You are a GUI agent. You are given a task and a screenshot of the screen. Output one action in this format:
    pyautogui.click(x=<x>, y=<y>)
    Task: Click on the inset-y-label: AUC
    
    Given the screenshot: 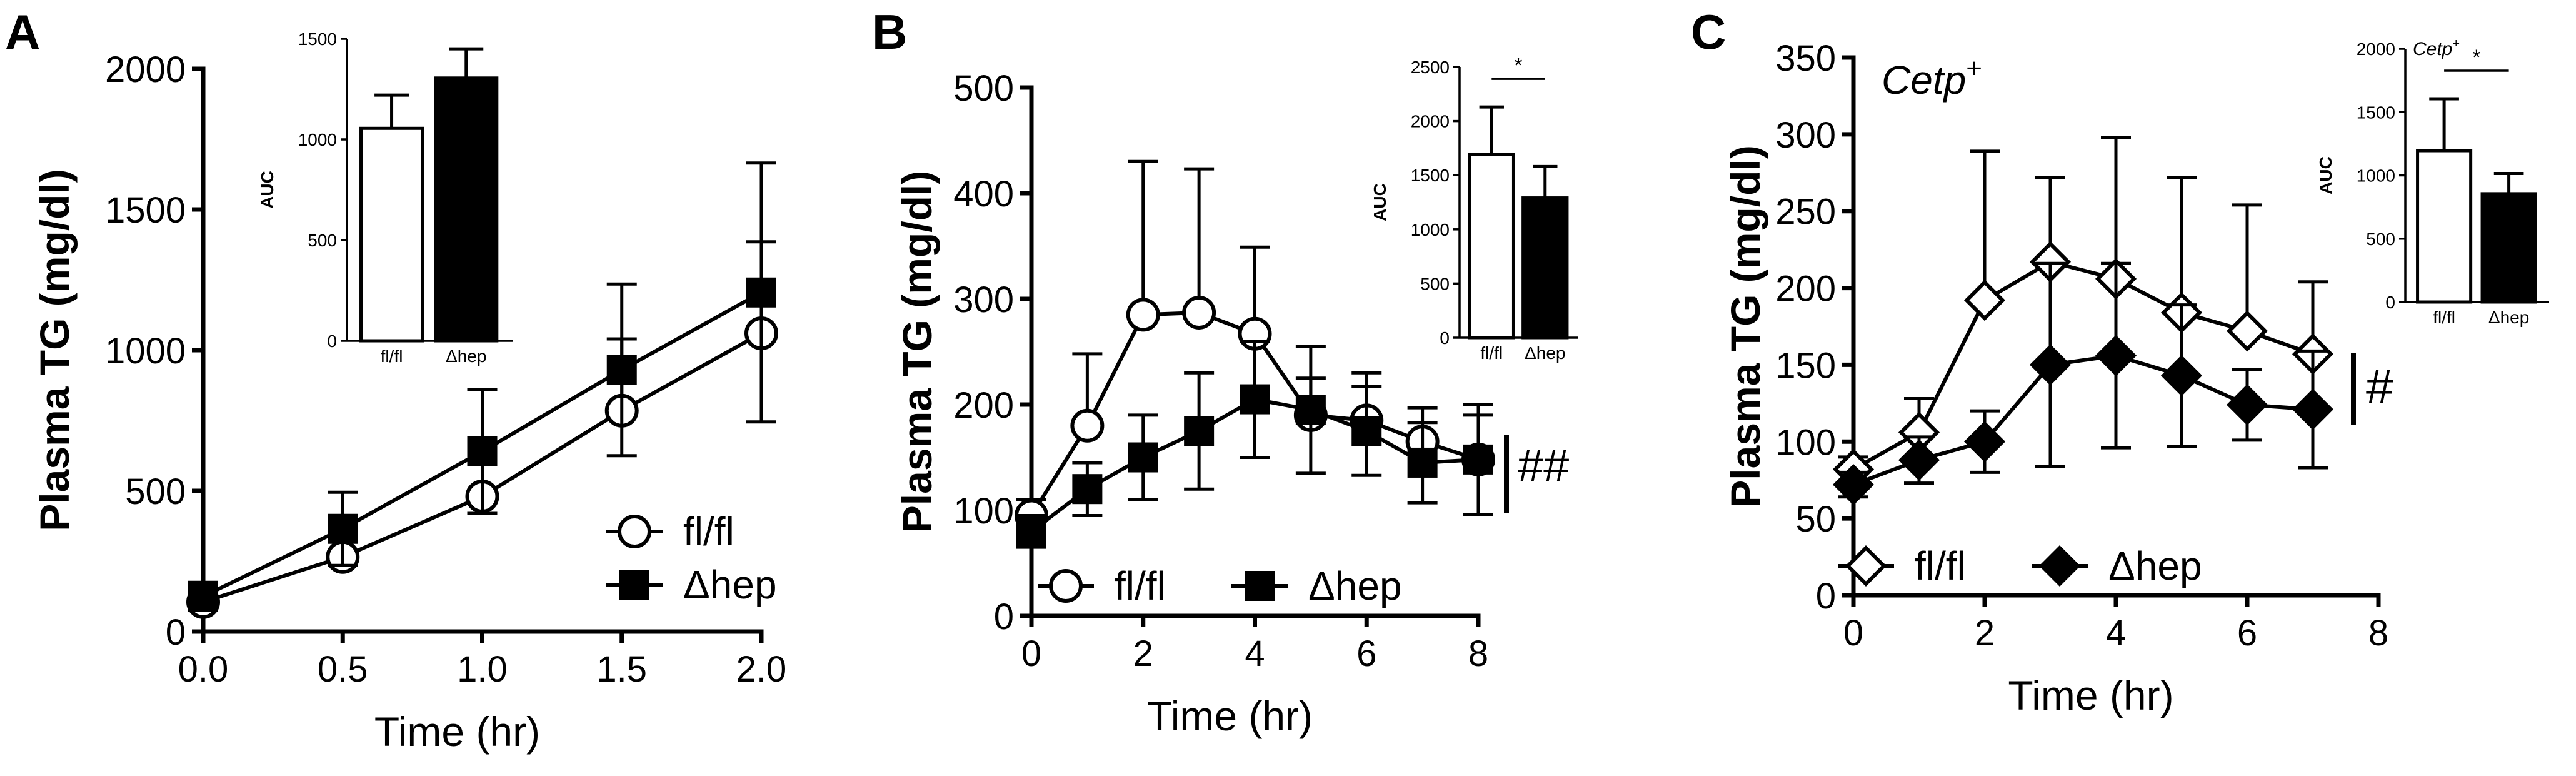 What is the action you would take?
    pyautogui.click(x=267, y=190)
    